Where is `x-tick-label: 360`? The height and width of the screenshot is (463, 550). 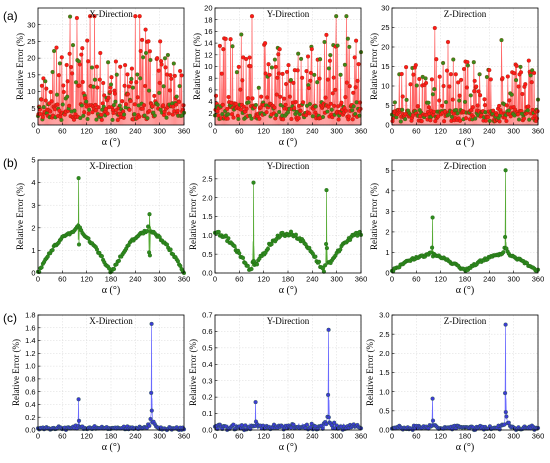 x-tick-label: 360 is located at coordinates (184, 436).